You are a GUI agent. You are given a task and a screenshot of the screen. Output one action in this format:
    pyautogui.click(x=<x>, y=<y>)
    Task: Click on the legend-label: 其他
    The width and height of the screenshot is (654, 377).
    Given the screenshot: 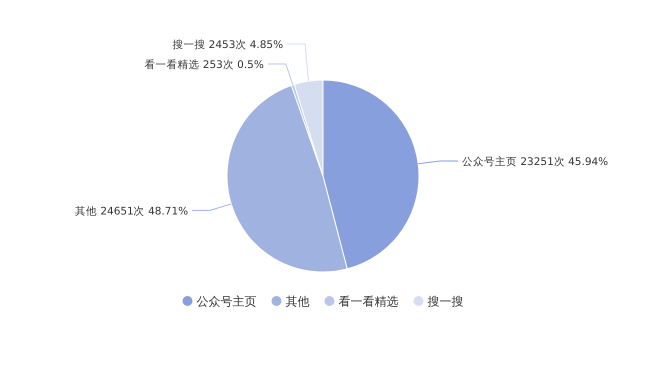 What is the action you would take?
    pyautogui.click(x=298, y=301)
    